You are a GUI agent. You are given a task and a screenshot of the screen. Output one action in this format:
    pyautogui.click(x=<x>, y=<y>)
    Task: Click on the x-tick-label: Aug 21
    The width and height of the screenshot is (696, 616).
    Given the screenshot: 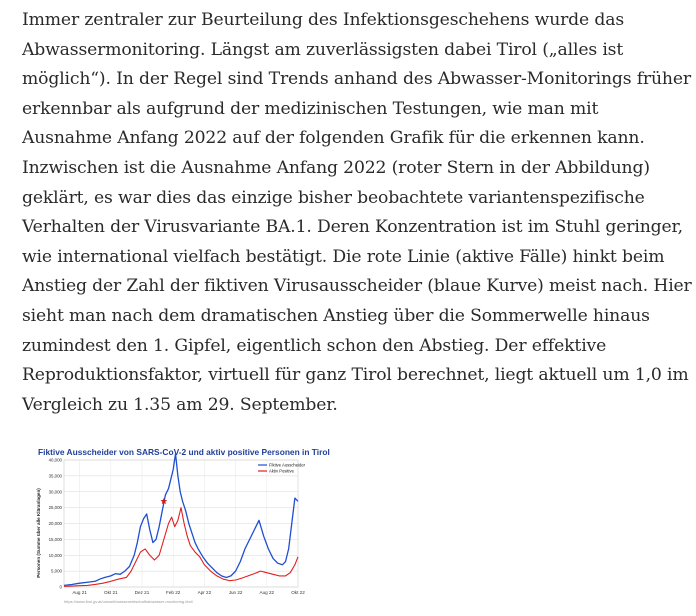 What is the action you would take?
    pyautogui.click(x=79, y=592)
    